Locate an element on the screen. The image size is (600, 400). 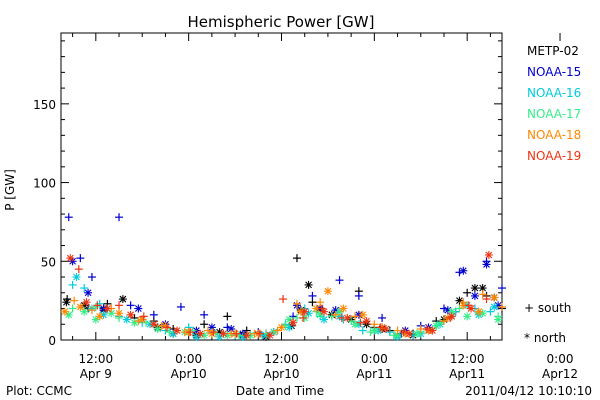
legend-entry: METP-02 is located at coordinates (553, 51).